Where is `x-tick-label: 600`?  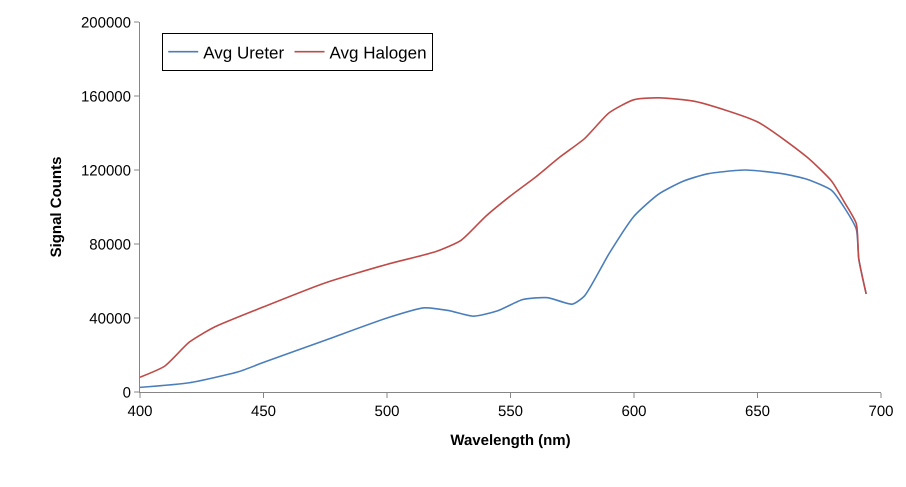
x-tick-label: 600 is located at coordinates (634, 411).